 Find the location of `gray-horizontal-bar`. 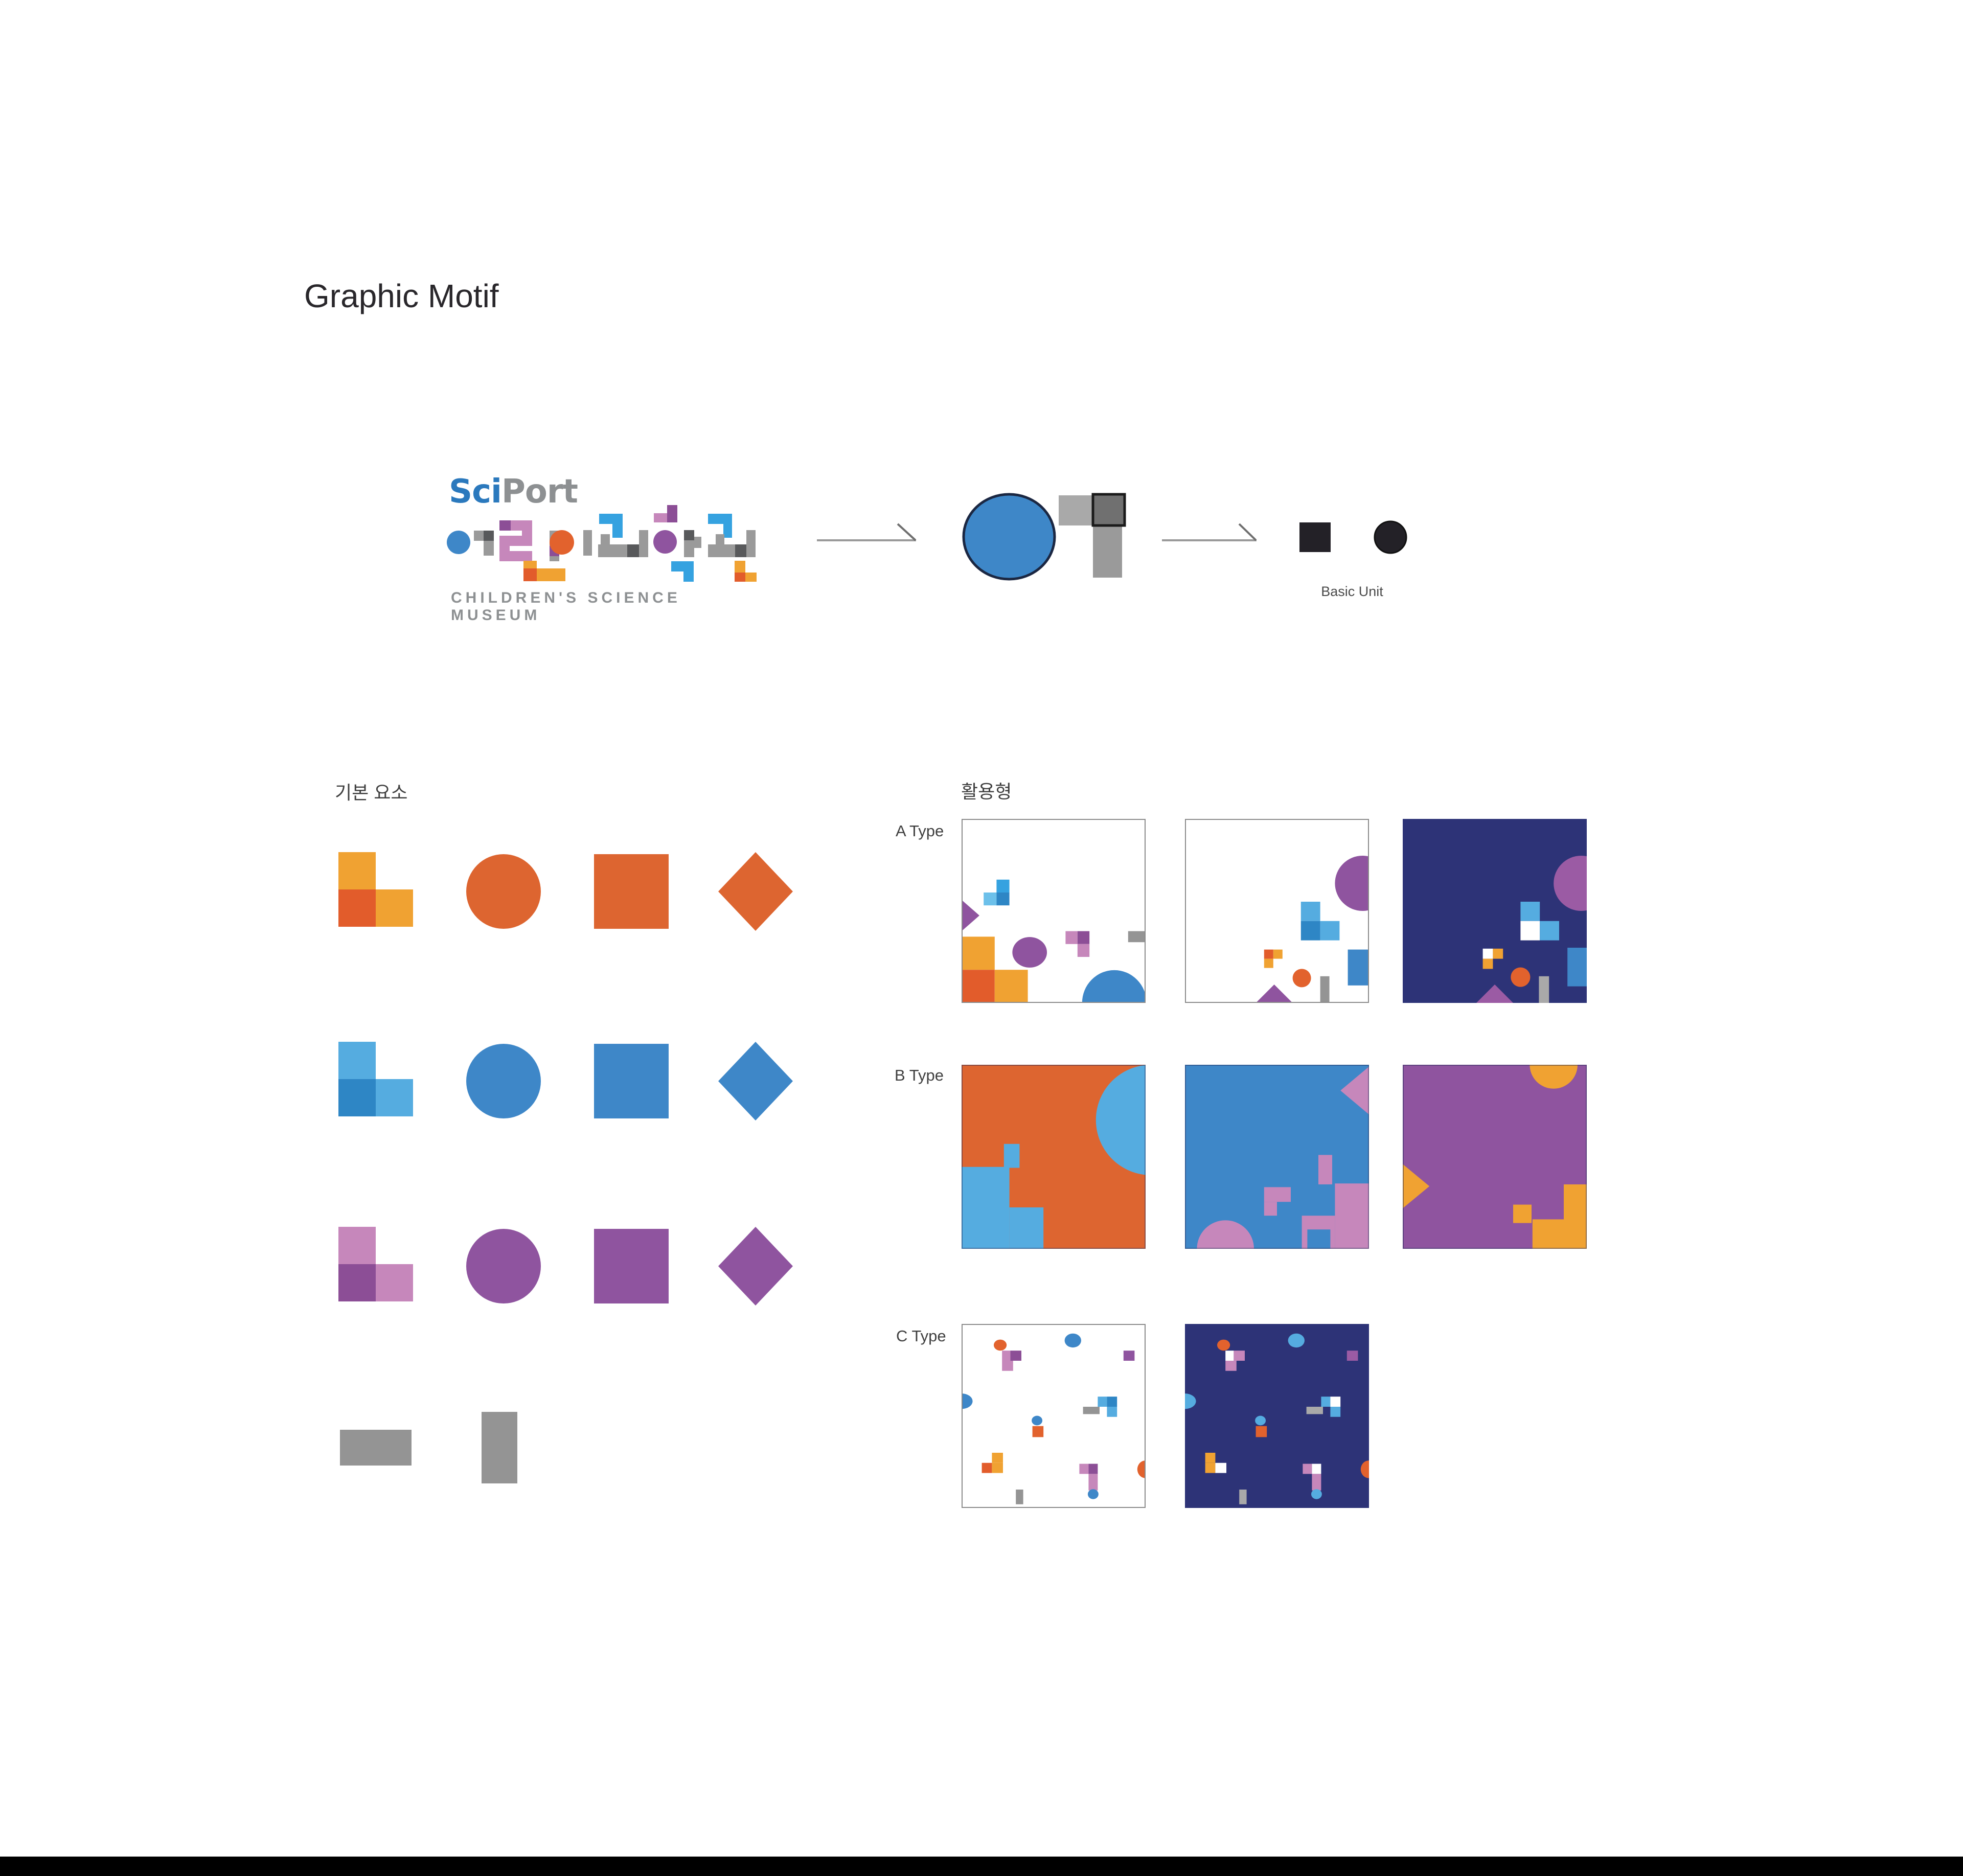

gray-horizontal-bar is located at coordinates (376, 1448).